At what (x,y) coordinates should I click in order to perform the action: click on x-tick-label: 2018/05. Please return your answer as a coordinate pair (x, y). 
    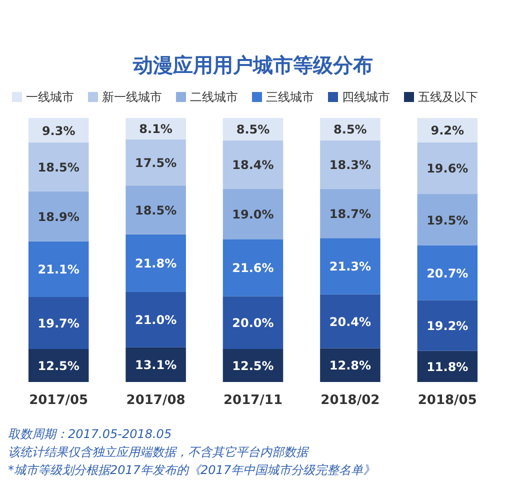
    Looking at the image, I should click on (447, 400).